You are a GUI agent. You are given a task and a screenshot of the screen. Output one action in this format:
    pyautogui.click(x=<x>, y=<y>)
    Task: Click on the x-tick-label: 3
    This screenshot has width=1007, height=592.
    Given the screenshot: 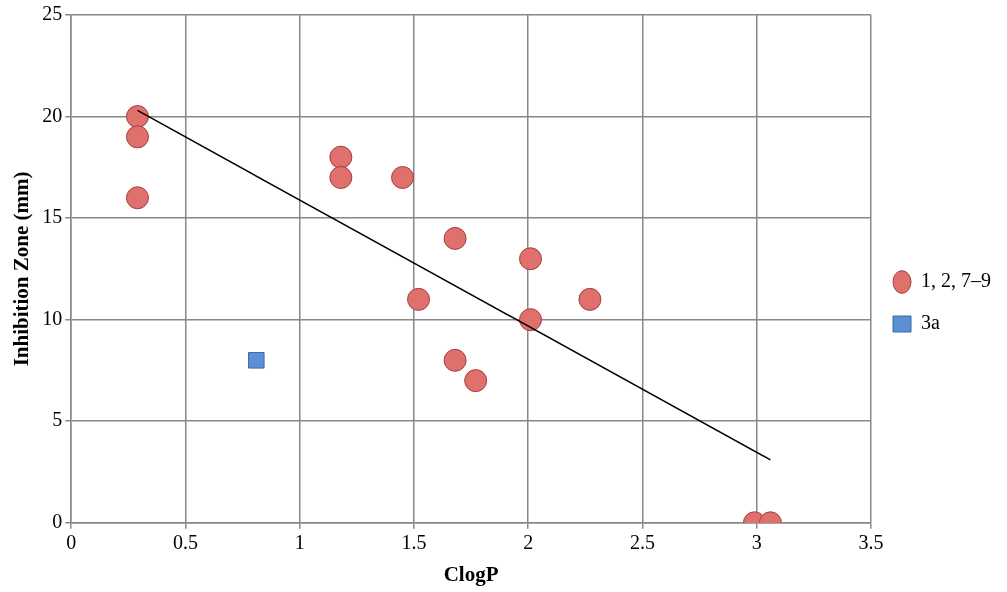 What is the action you would take?
    pyautogui.click(x=756, y=542)
    